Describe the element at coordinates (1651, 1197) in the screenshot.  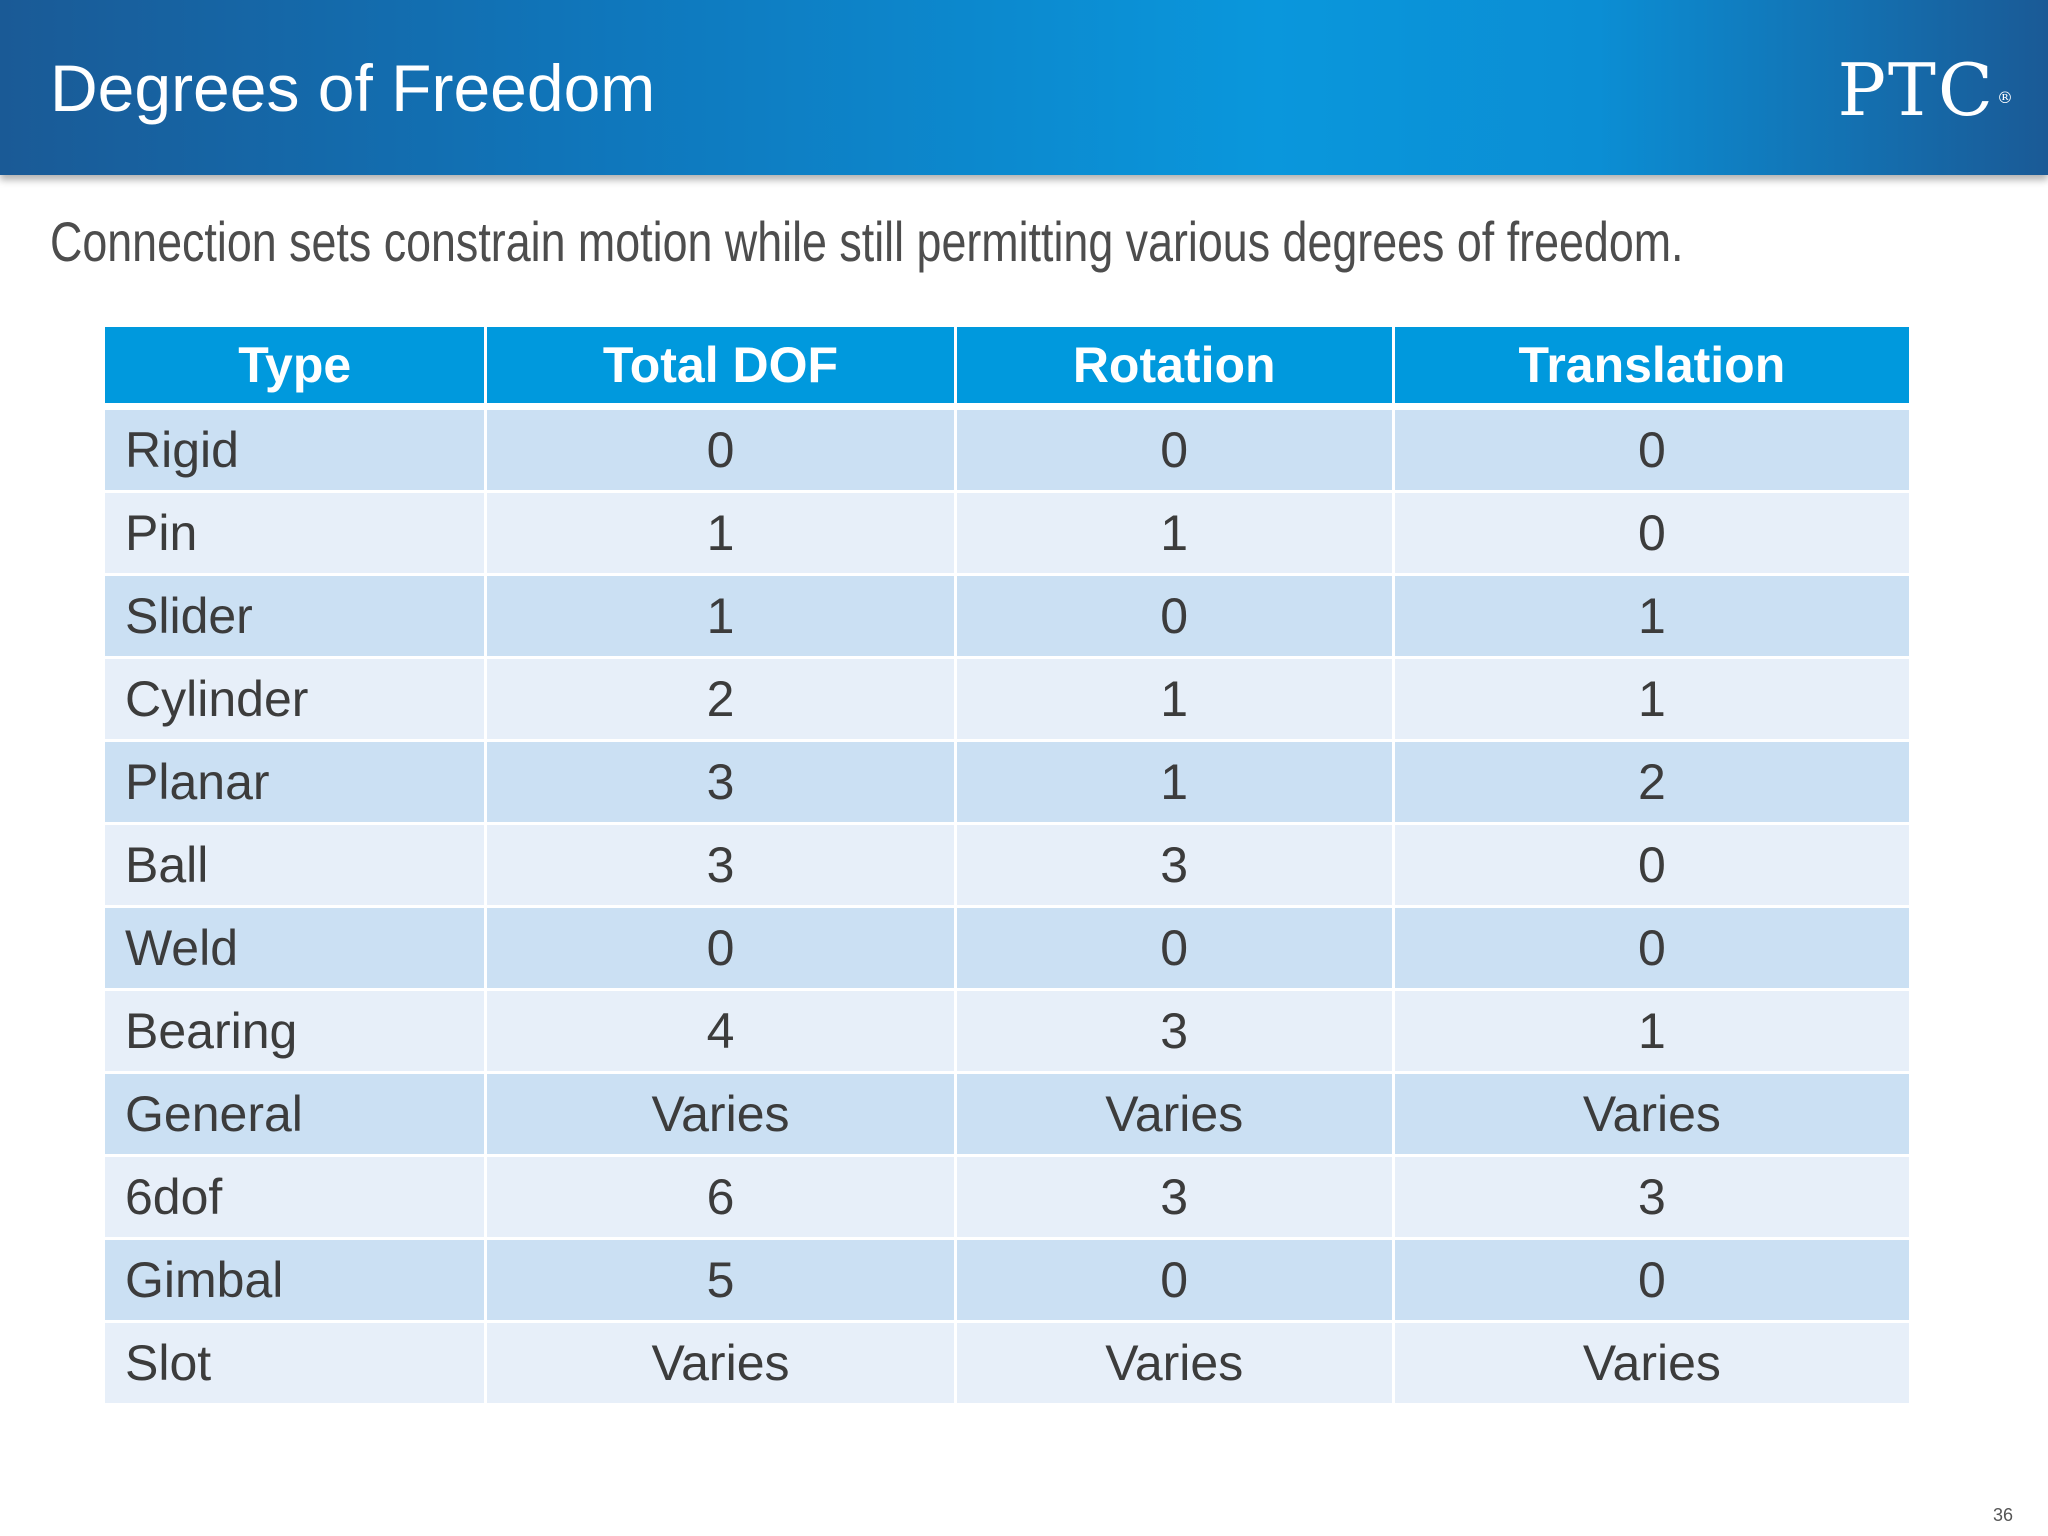
I see `translation-cell: 3` at that location.